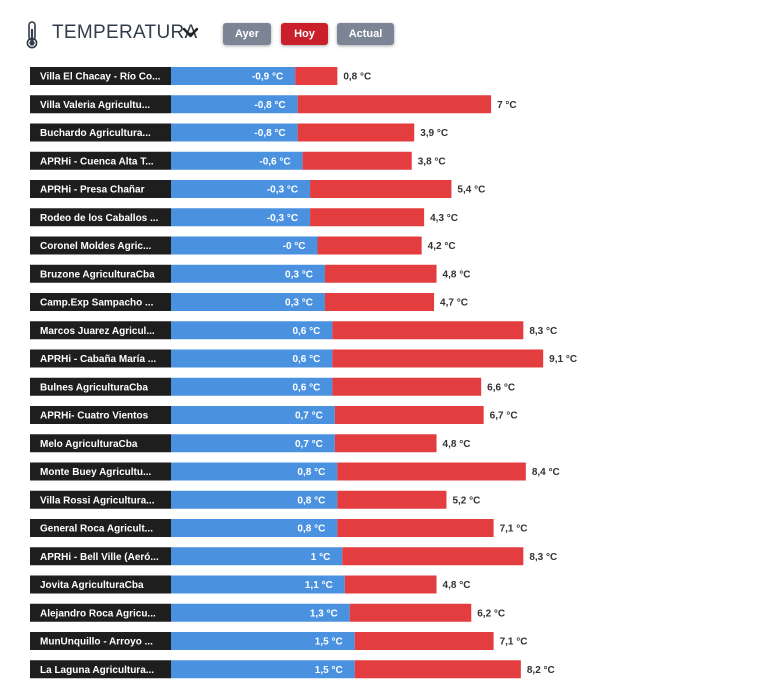 Image resolution: width=767 pixels, height=682 pixels. Describe the element at coordinates (94, 387) in the screenshot. I see `station-label: Bulnes AgriculturaCba` at that location.